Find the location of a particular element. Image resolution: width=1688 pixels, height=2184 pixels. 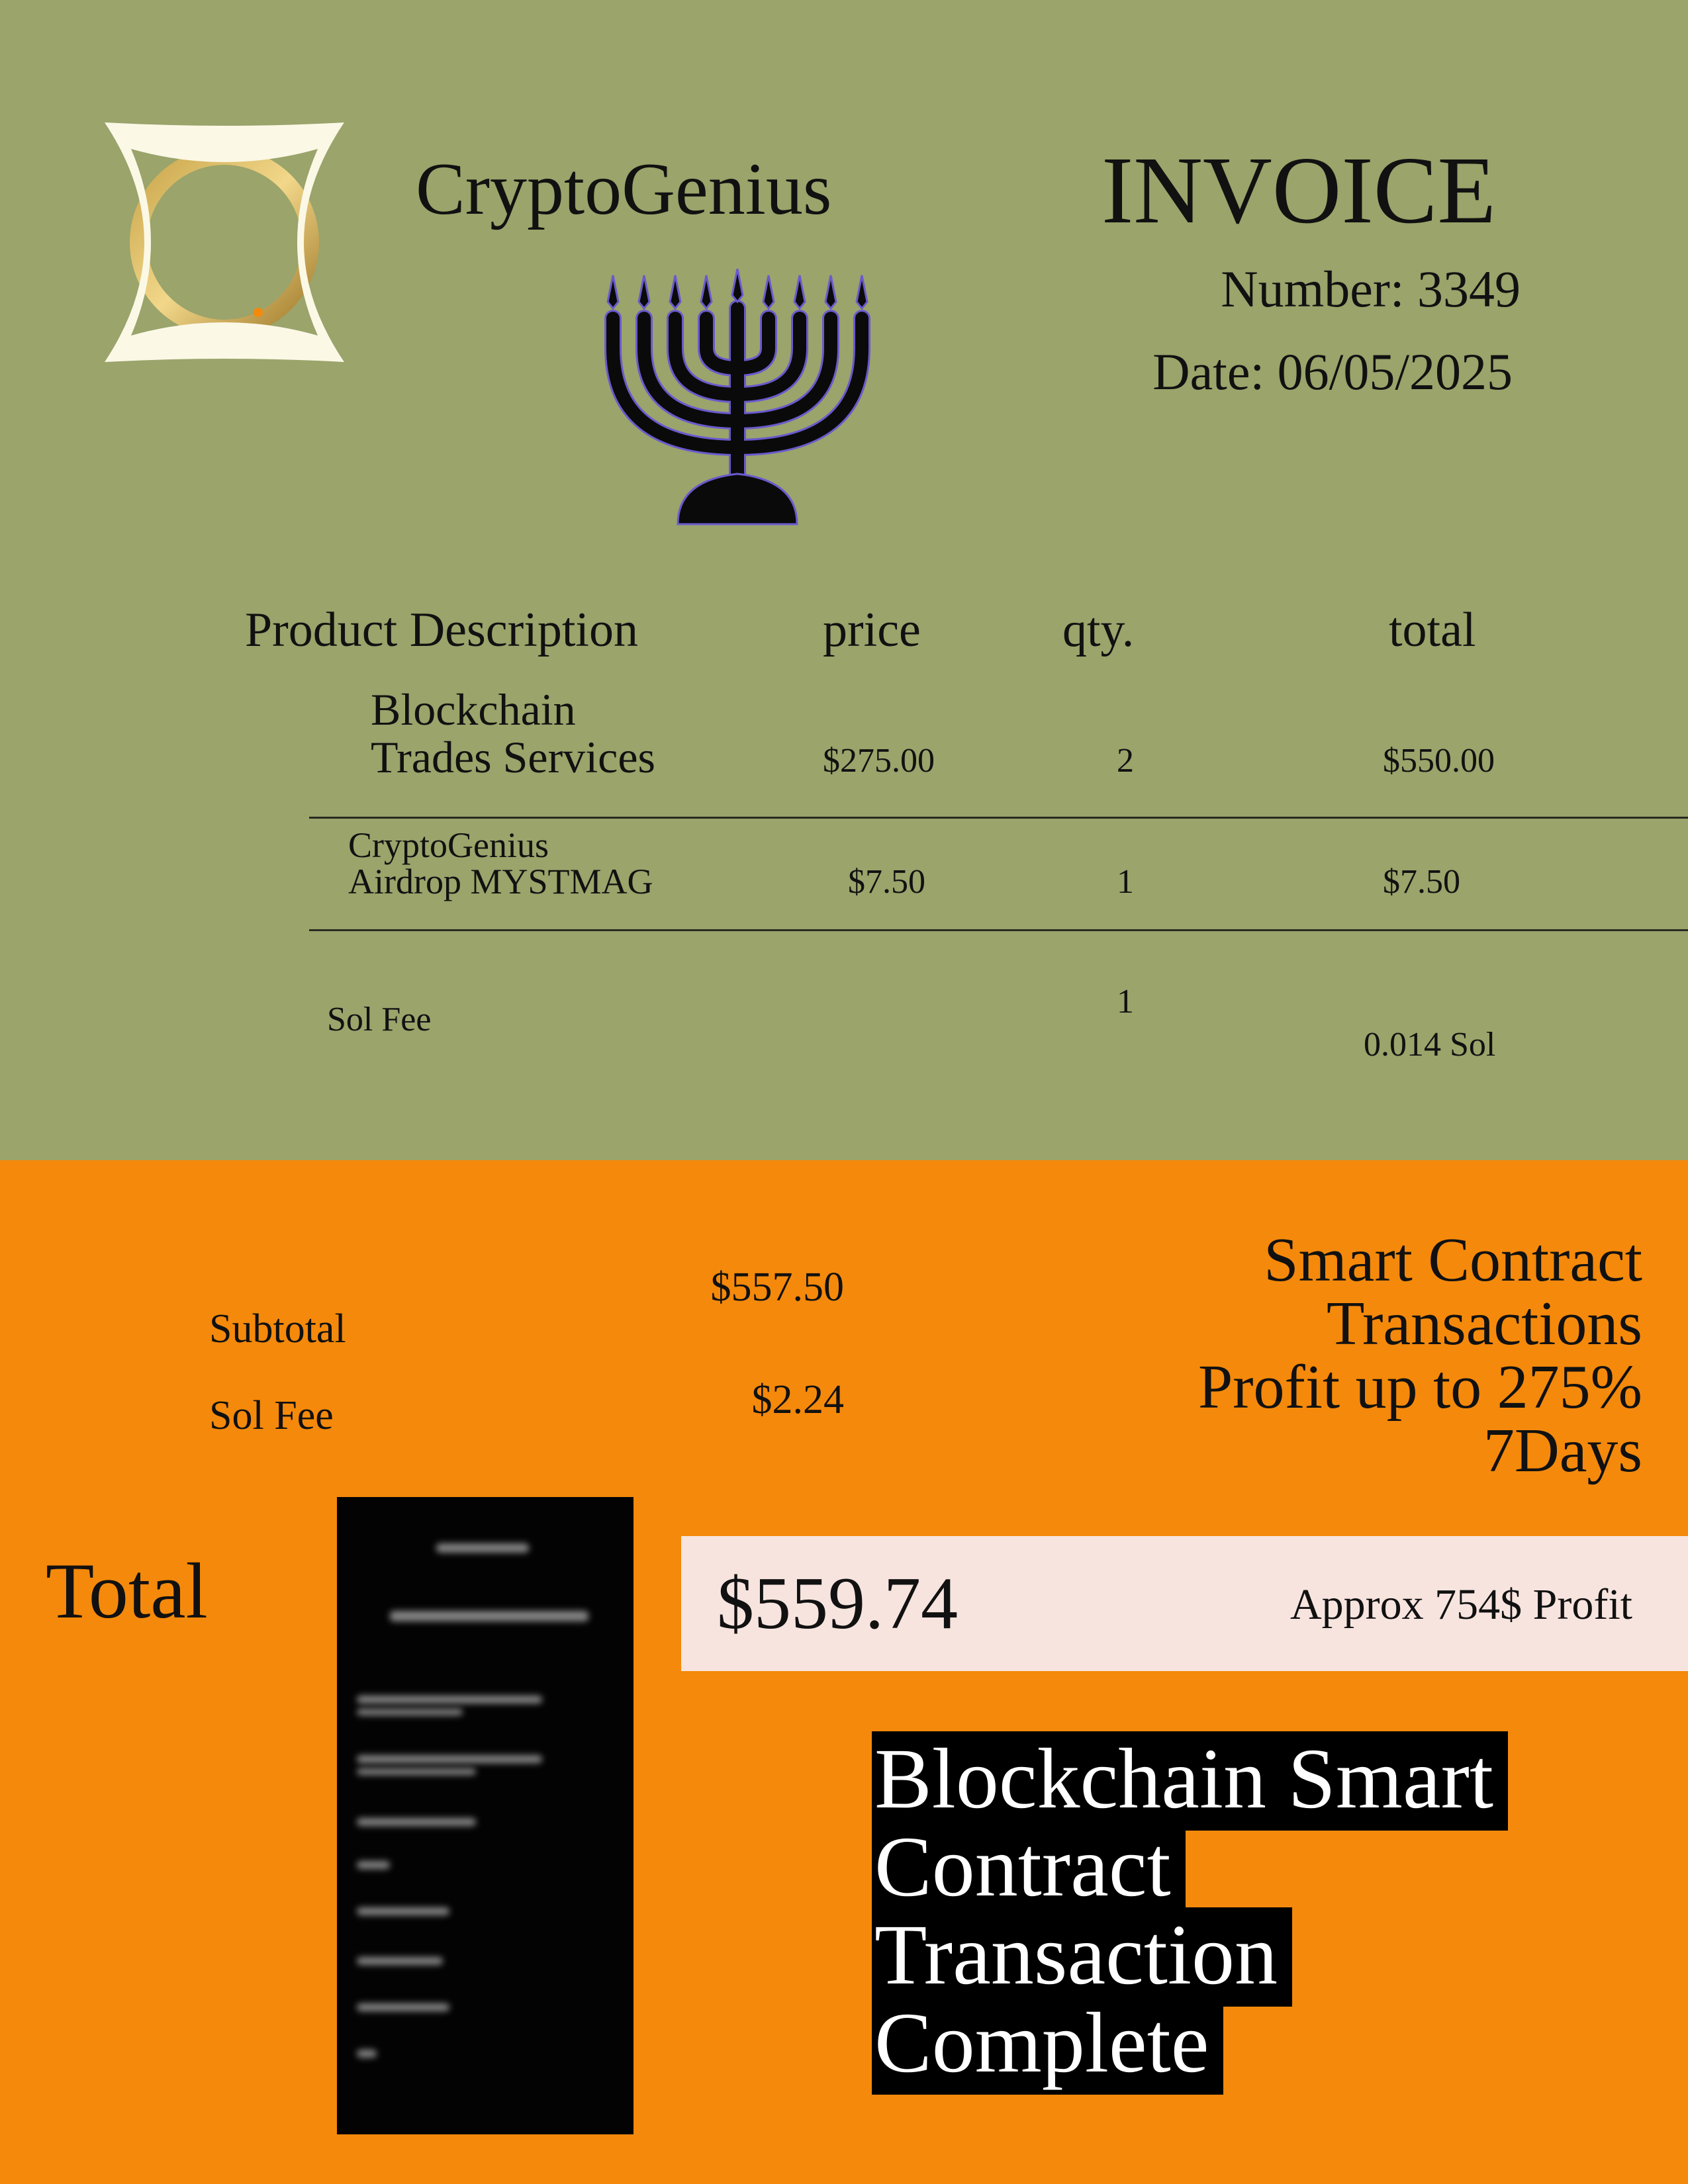

profit-note: Approx 754$ Profit is located at coordinates (1461, 1604).